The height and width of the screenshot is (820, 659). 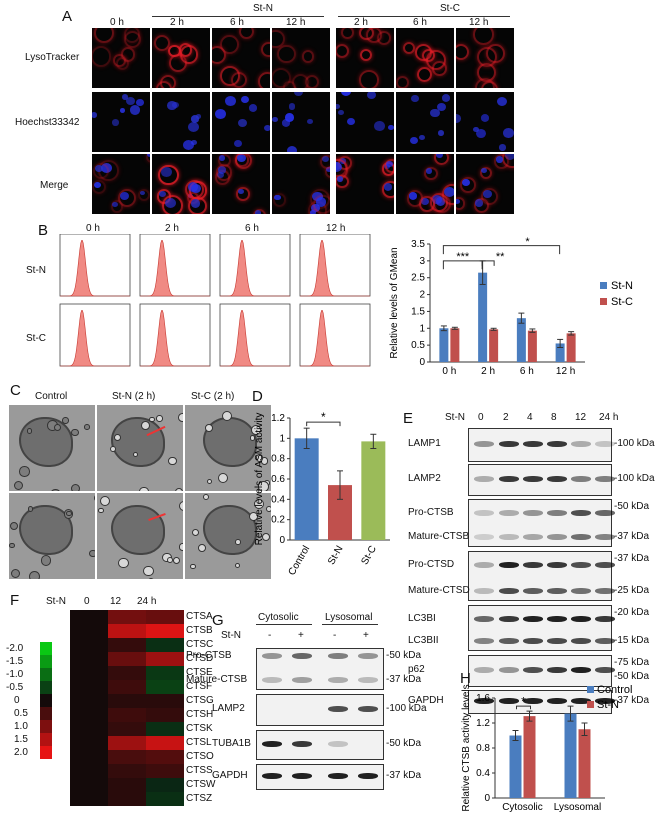 What do you see at coordinates (336, 555) in the screenshot?
I see `x-tick-label: St-N` at bounding box center [336, 555].